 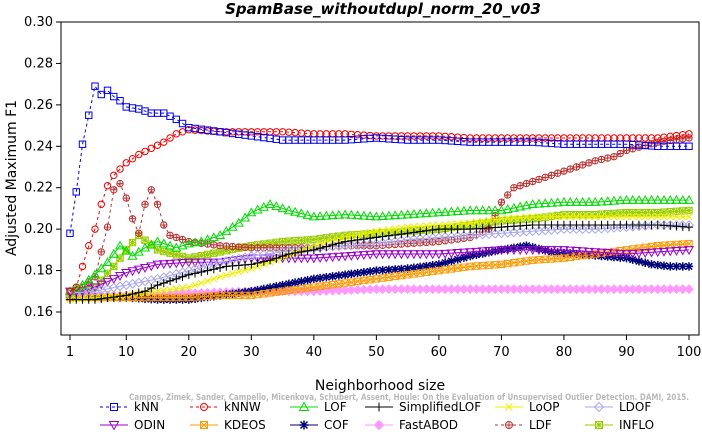 What do you see at coordinates (318, 407) in the screenshot?
I see `legend-item: LOF` at bounding box center [318, 407].